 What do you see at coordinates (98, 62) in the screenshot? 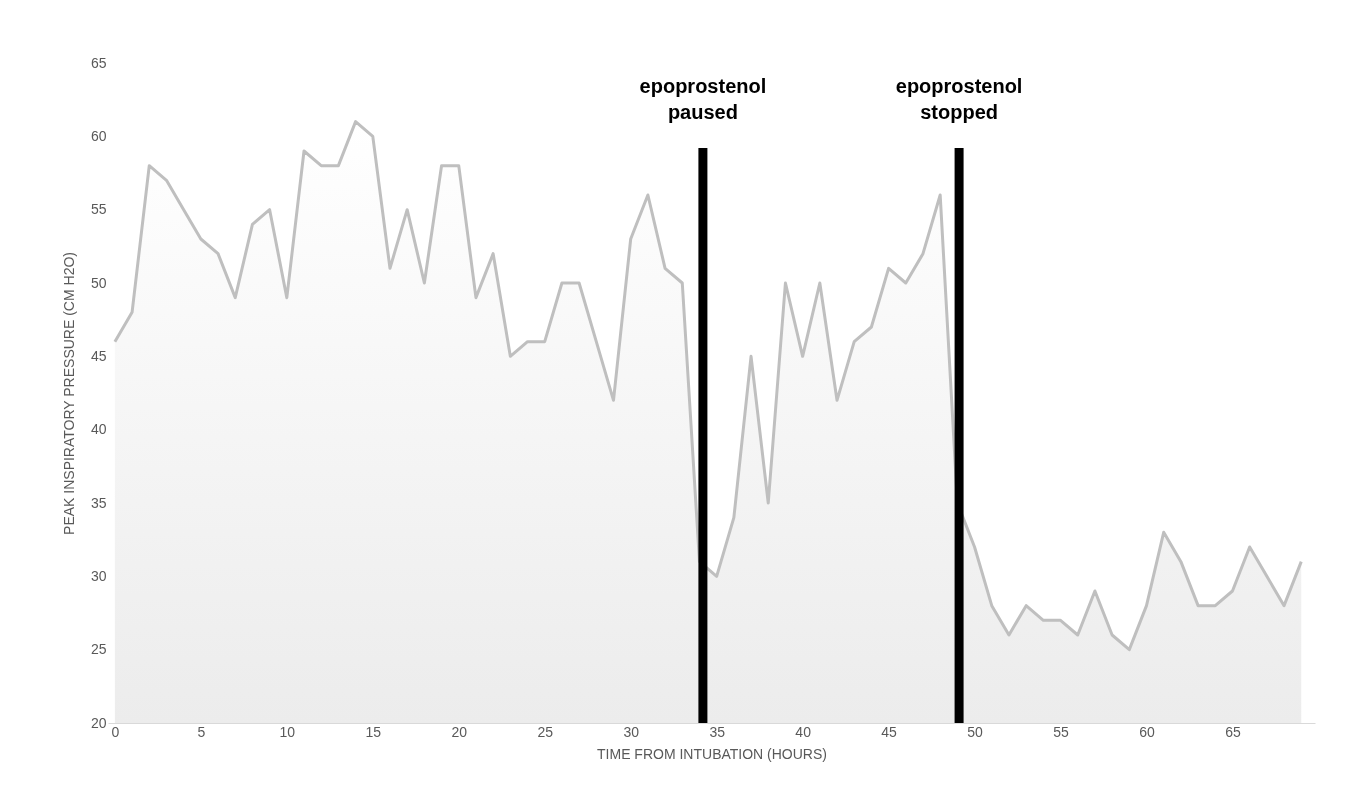
I see `y-tick-label: 65` at bounding box center [98, 62].